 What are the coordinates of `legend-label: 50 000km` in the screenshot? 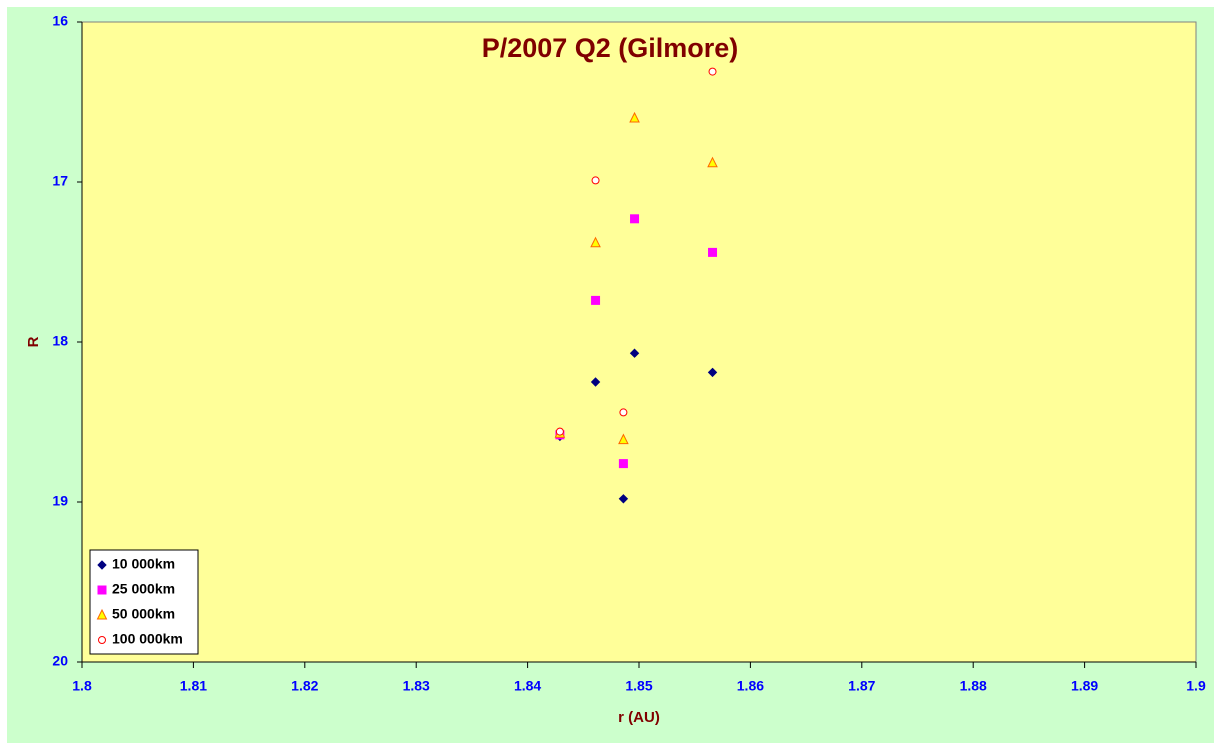 It's located at (143, 614).